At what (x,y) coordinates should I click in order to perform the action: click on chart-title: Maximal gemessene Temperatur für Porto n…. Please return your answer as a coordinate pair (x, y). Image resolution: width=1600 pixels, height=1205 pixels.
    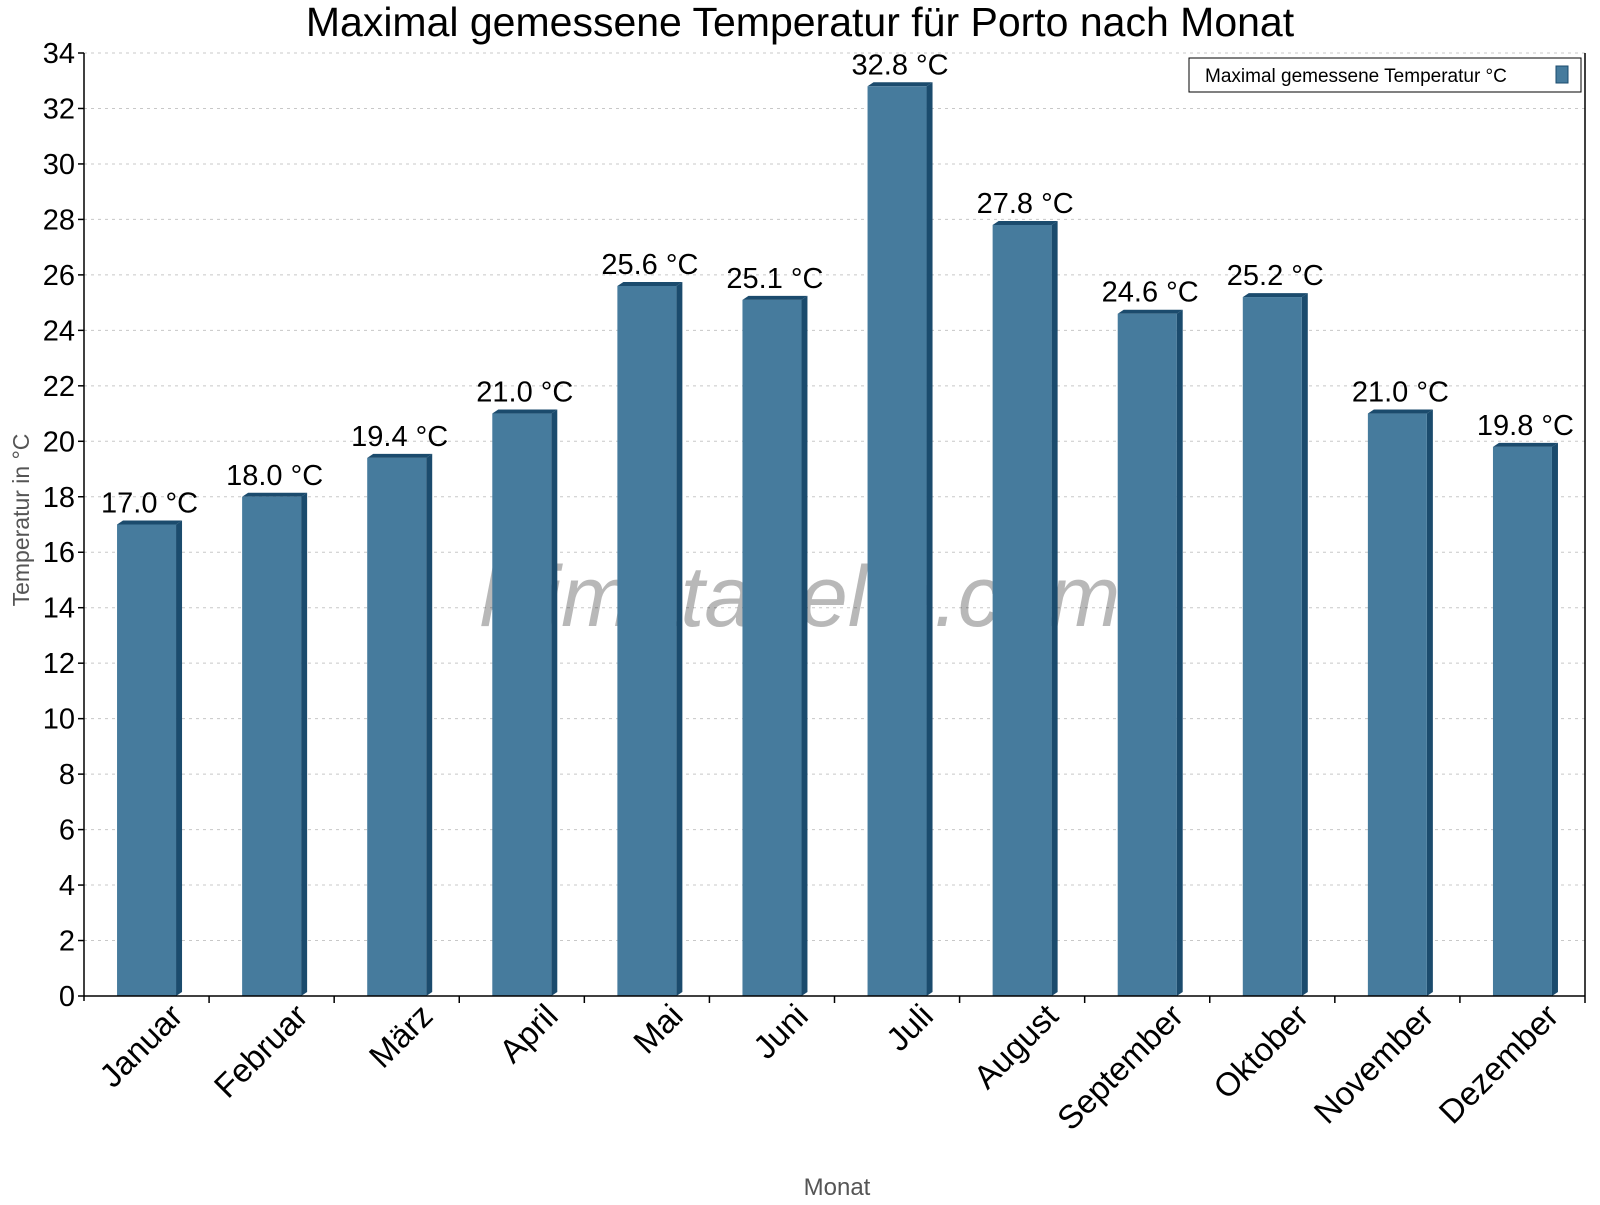
    Looking at the image, I should click on (800, 22).